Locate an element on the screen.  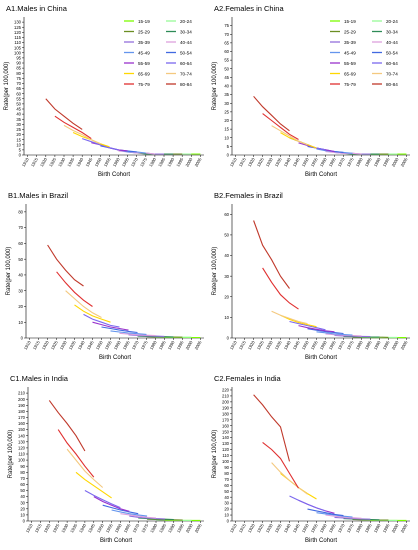
legend-label: 75-79 is located at coordinates (144, 84).